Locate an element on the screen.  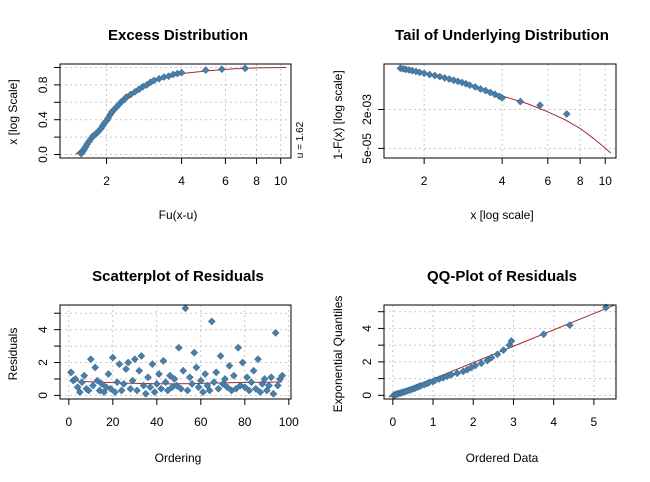
qq-ytick-label-2: 2 is located at coordinates (367, 361).